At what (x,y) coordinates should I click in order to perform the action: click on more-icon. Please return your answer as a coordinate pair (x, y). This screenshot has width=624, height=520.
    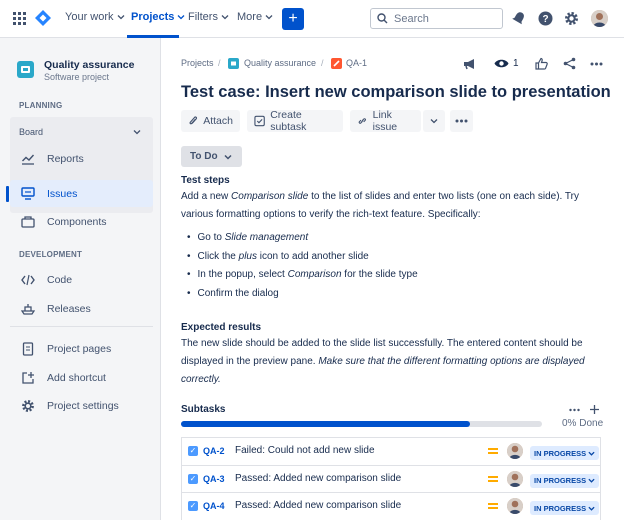
    Looking at the image, I should click on (461, 121).